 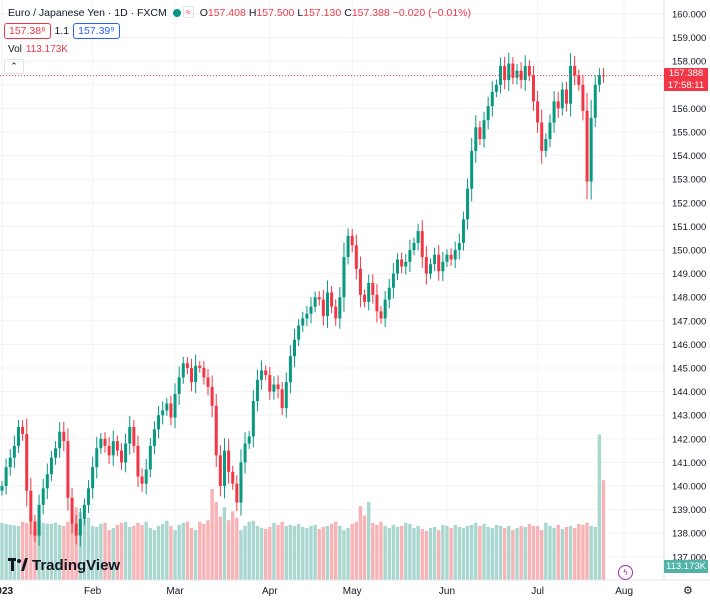 What do you see at coordinates (689, 345) in the screenshot?
I see `y-tick-label: 146.000` at bounding box center [689, 345].